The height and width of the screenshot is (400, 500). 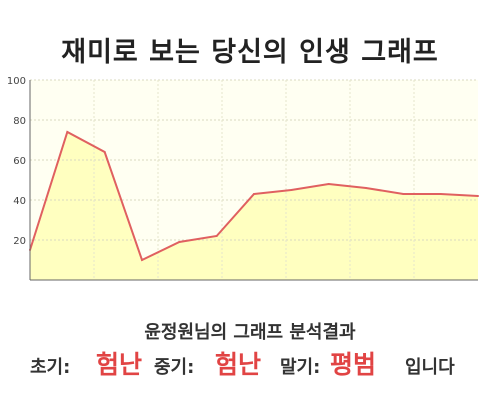 What do you see at coordinates (19, 121) in the screenshot?
I see `y-tick-label-80: 80` at bounding box center [19, 121].